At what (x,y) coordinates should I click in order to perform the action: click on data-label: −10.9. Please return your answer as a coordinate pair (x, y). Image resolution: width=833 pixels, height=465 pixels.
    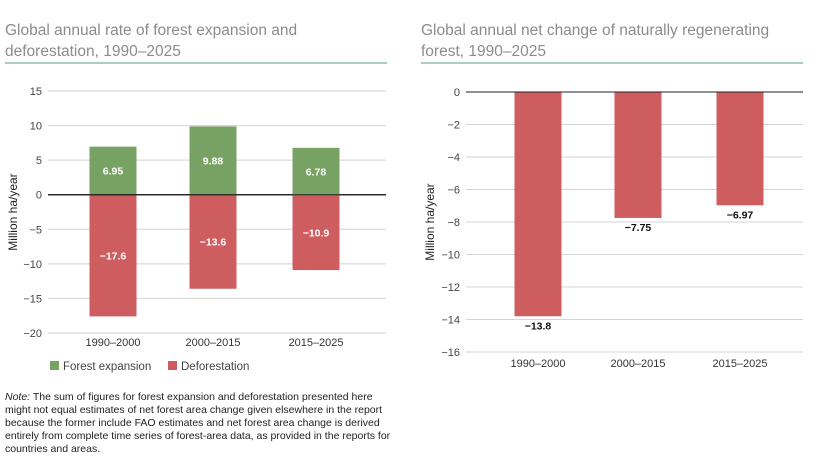
    Looking at the image, I should click on (316, 233).